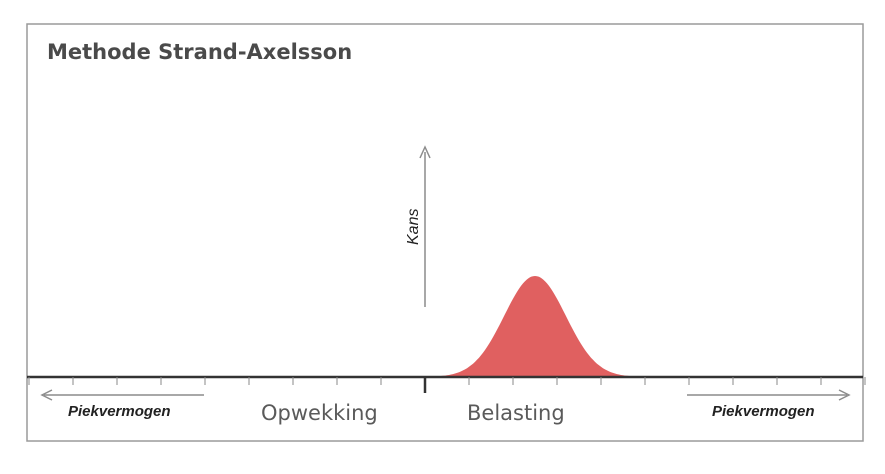 The image size is (885, 474). What do you see at coordinates (531, 326) in the screenshot?
I see `probability-distribution-curve` at bounding box center [531, 326].